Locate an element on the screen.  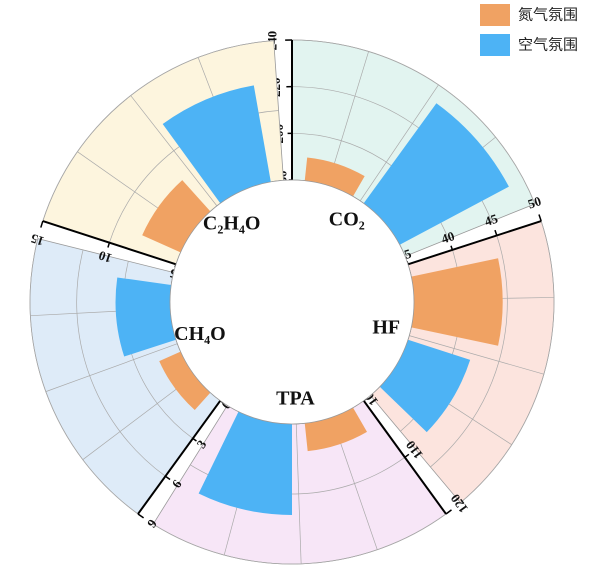
axis-tick-label: 50 is located at coordinates (534, 202).